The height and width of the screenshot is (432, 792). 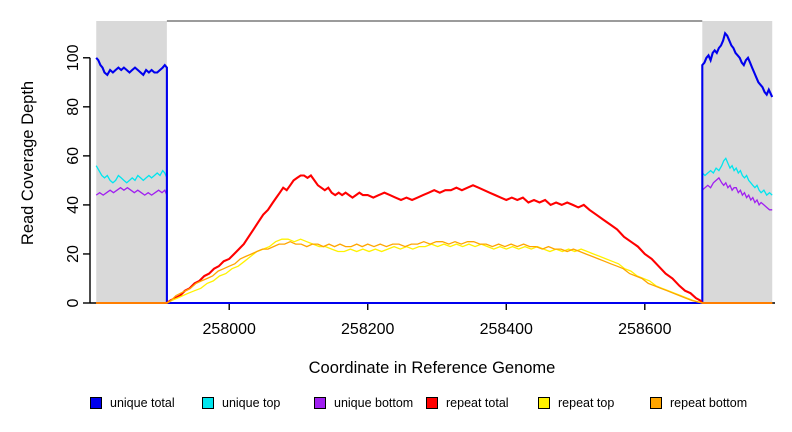 I want to click on series-line-repeat-bottom, so click(x=434, y=272).